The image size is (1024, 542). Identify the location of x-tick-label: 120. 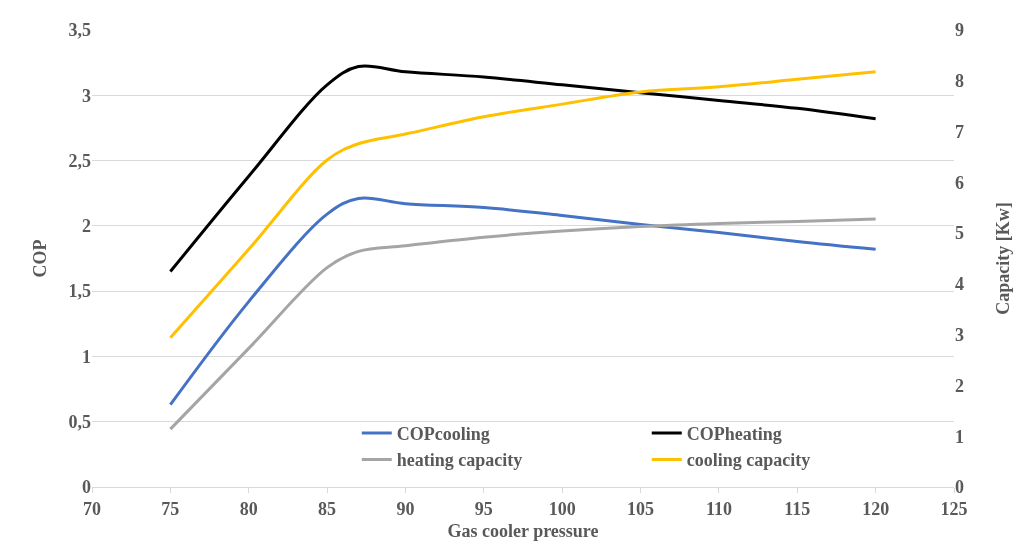
(876, 508).